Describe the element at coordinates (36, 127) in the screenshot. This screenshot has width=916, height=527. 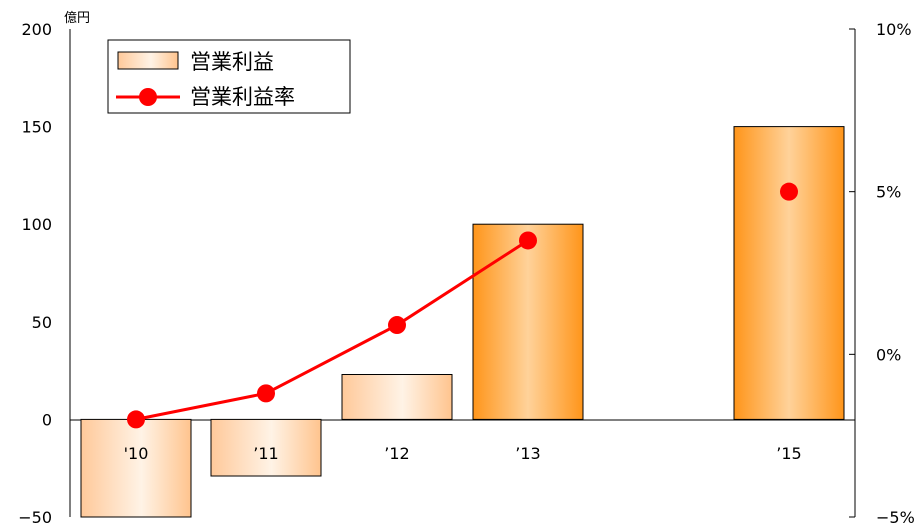
I see `left-tick-label: 150` at that location.